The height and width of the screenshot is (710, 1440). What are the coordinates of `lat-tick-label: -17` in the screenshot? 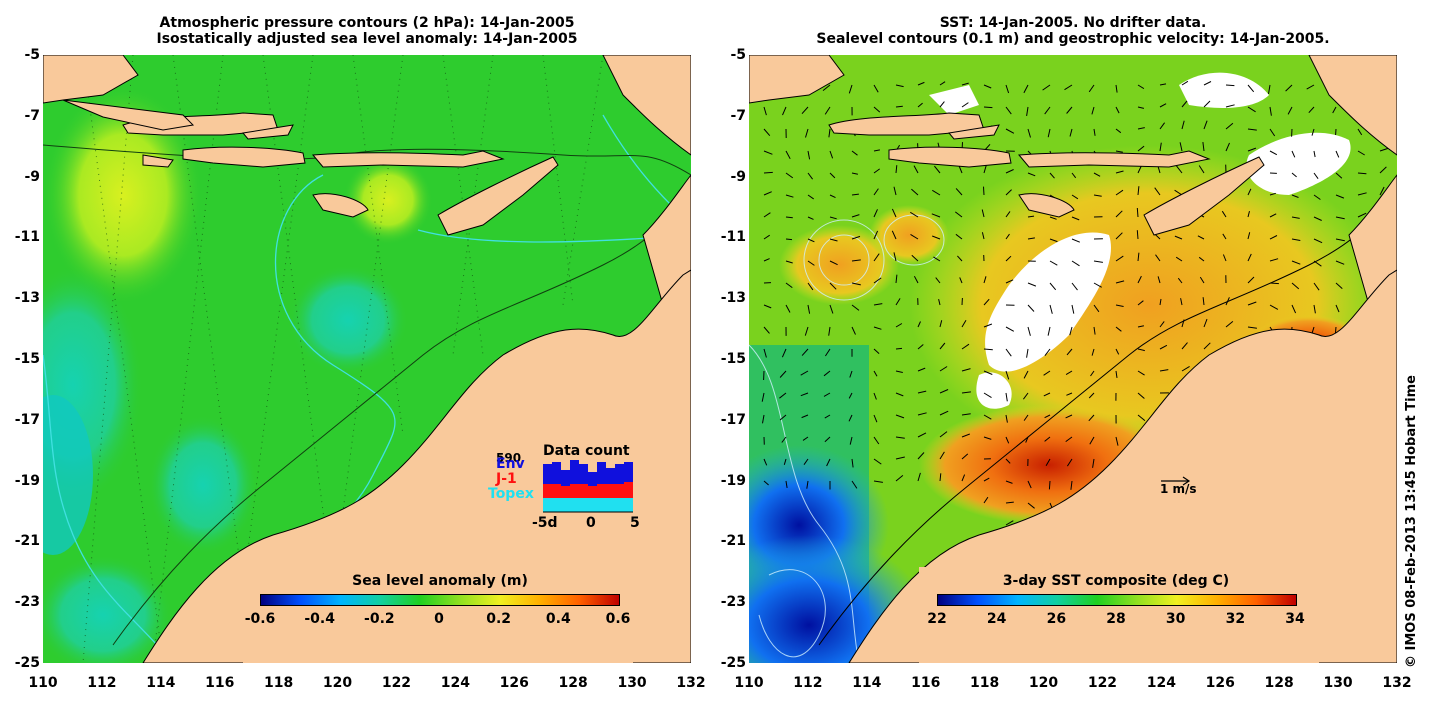 It's located at (27, 419).